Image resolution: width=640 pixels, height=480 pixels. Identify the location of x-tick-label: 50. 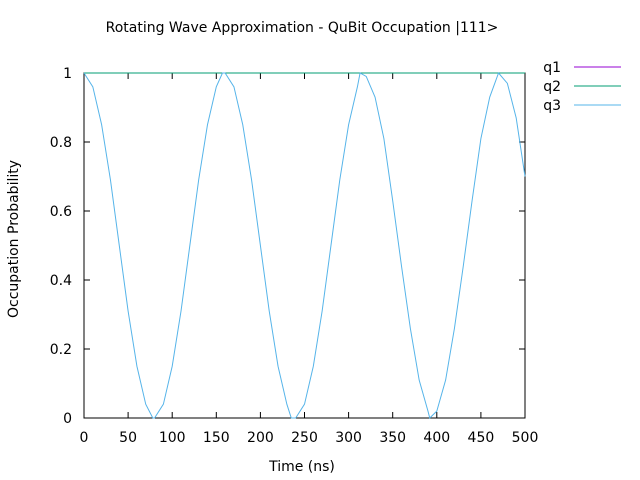
(128, 438).